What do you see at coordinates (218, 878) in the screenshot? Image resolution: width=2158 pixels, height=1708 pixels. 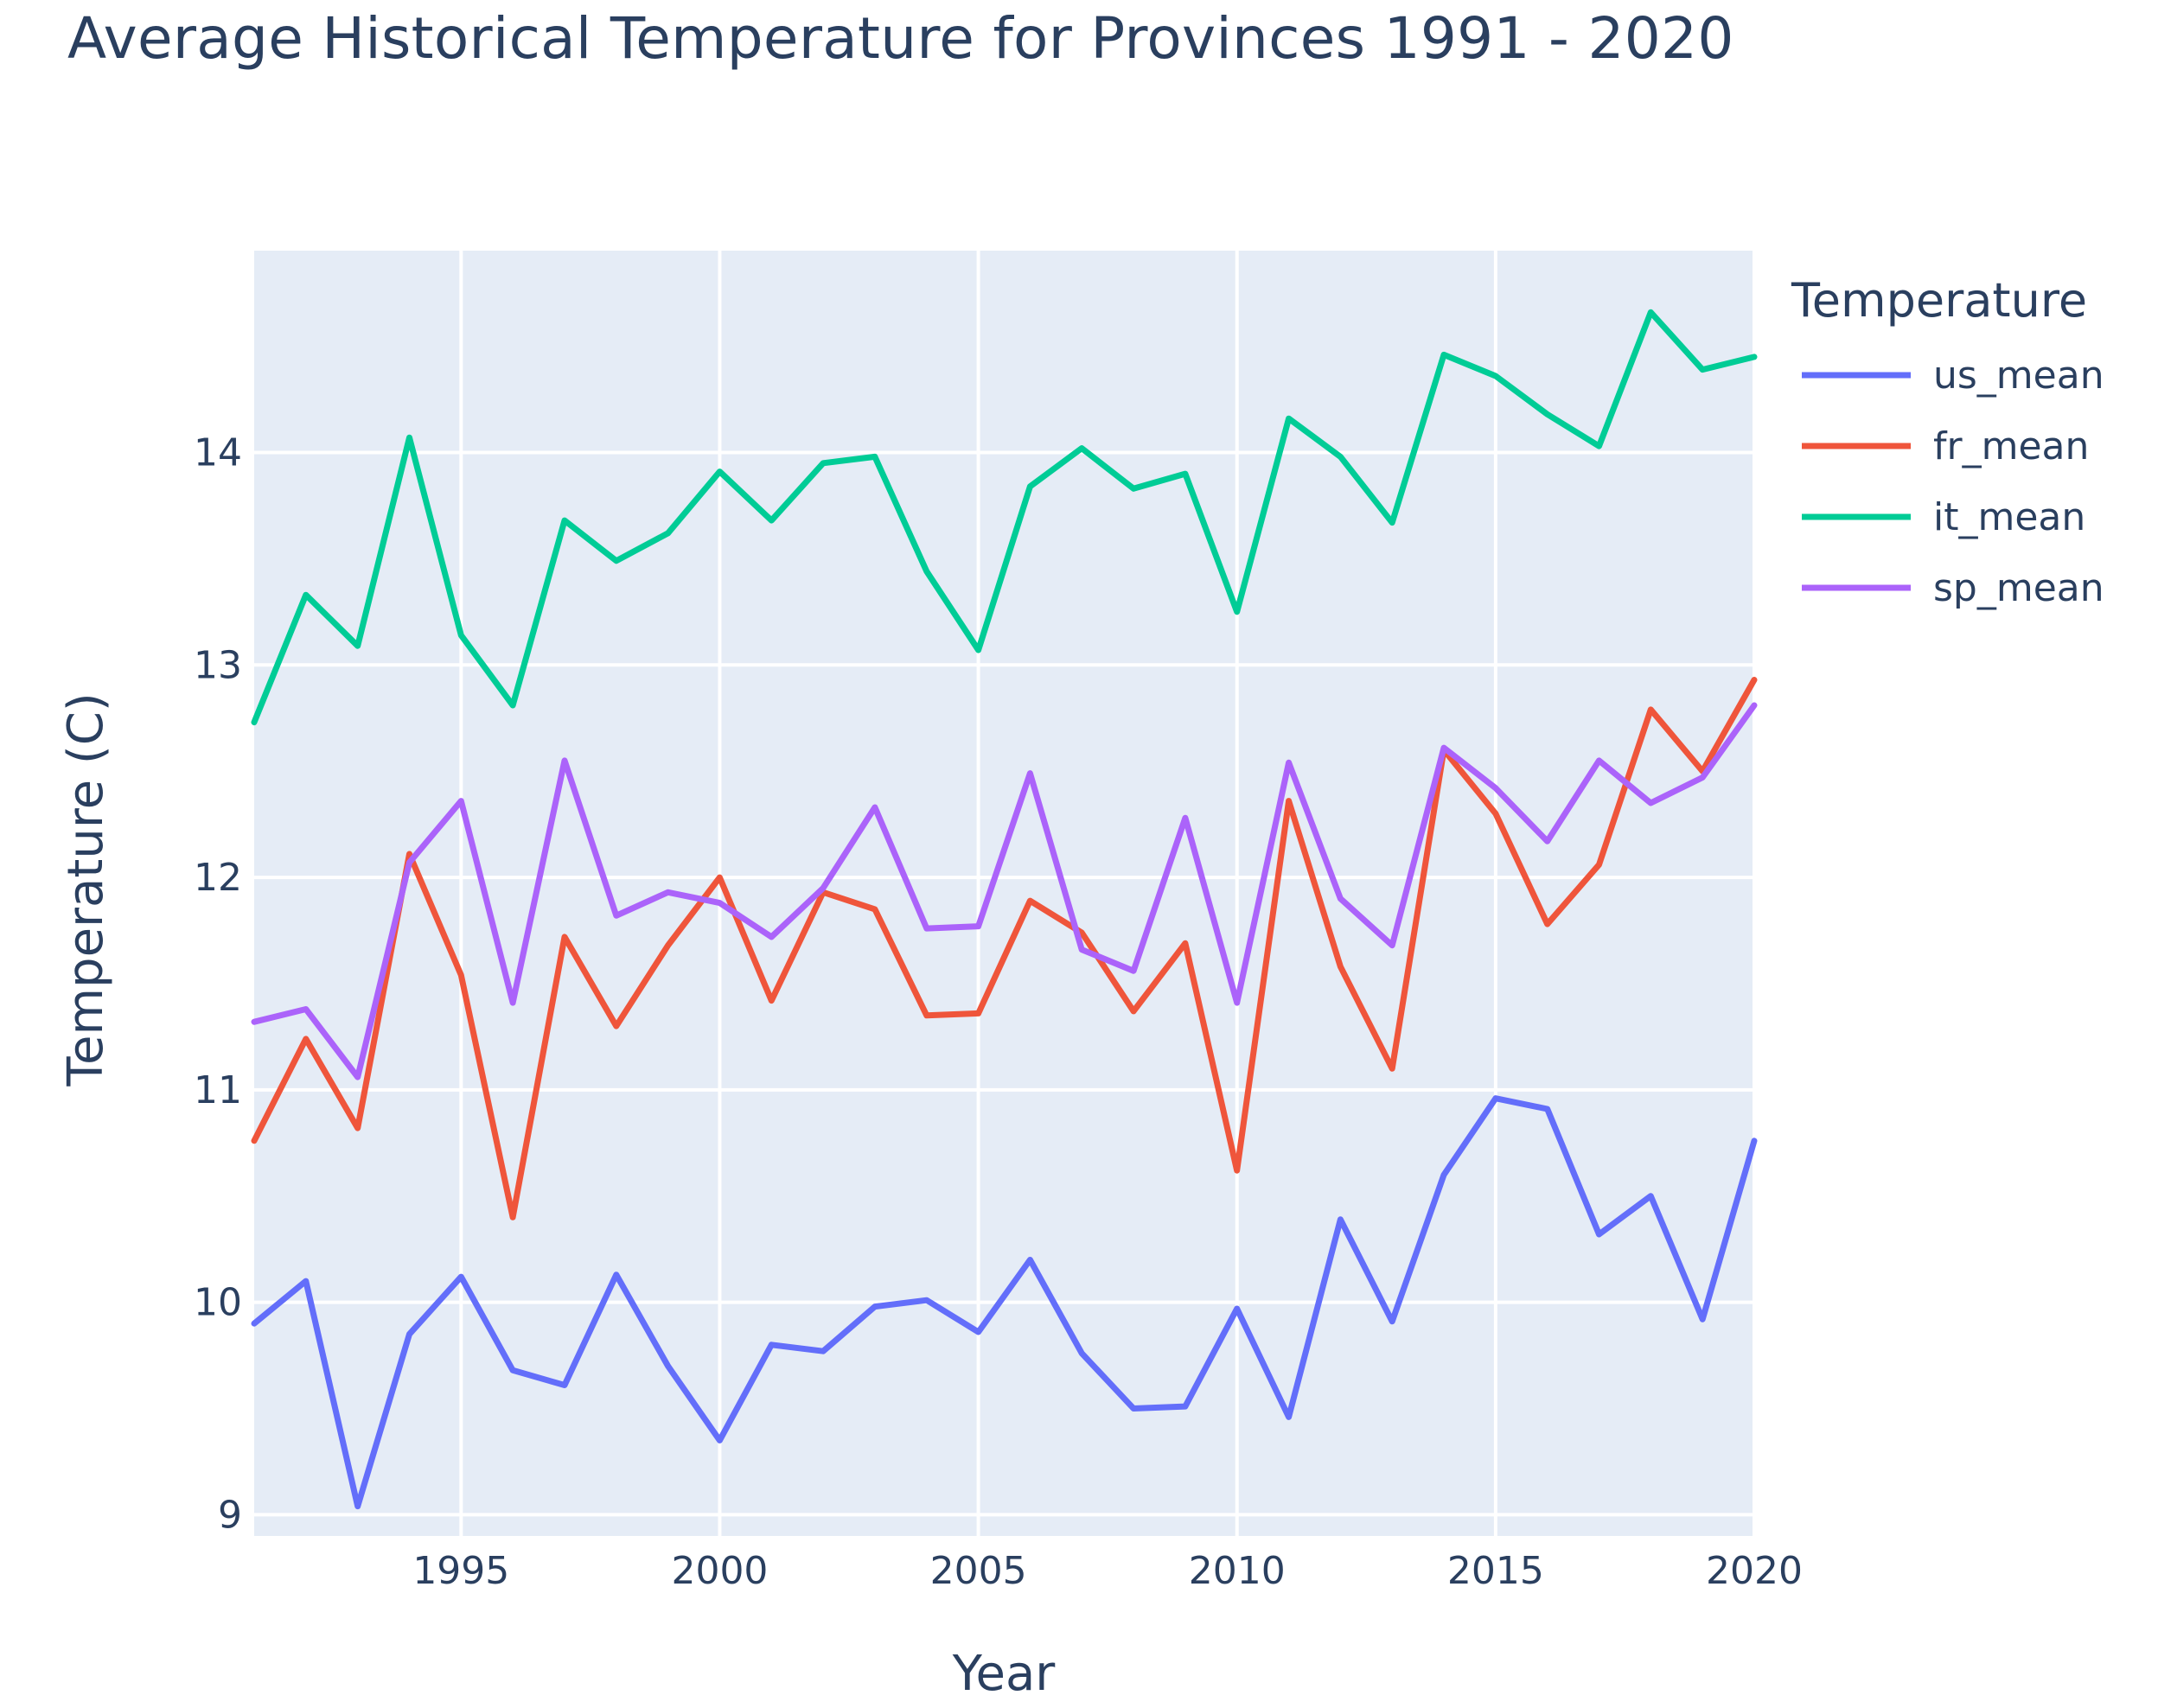 I see `y-tick-label: 12` at bounding box center [218, 878].